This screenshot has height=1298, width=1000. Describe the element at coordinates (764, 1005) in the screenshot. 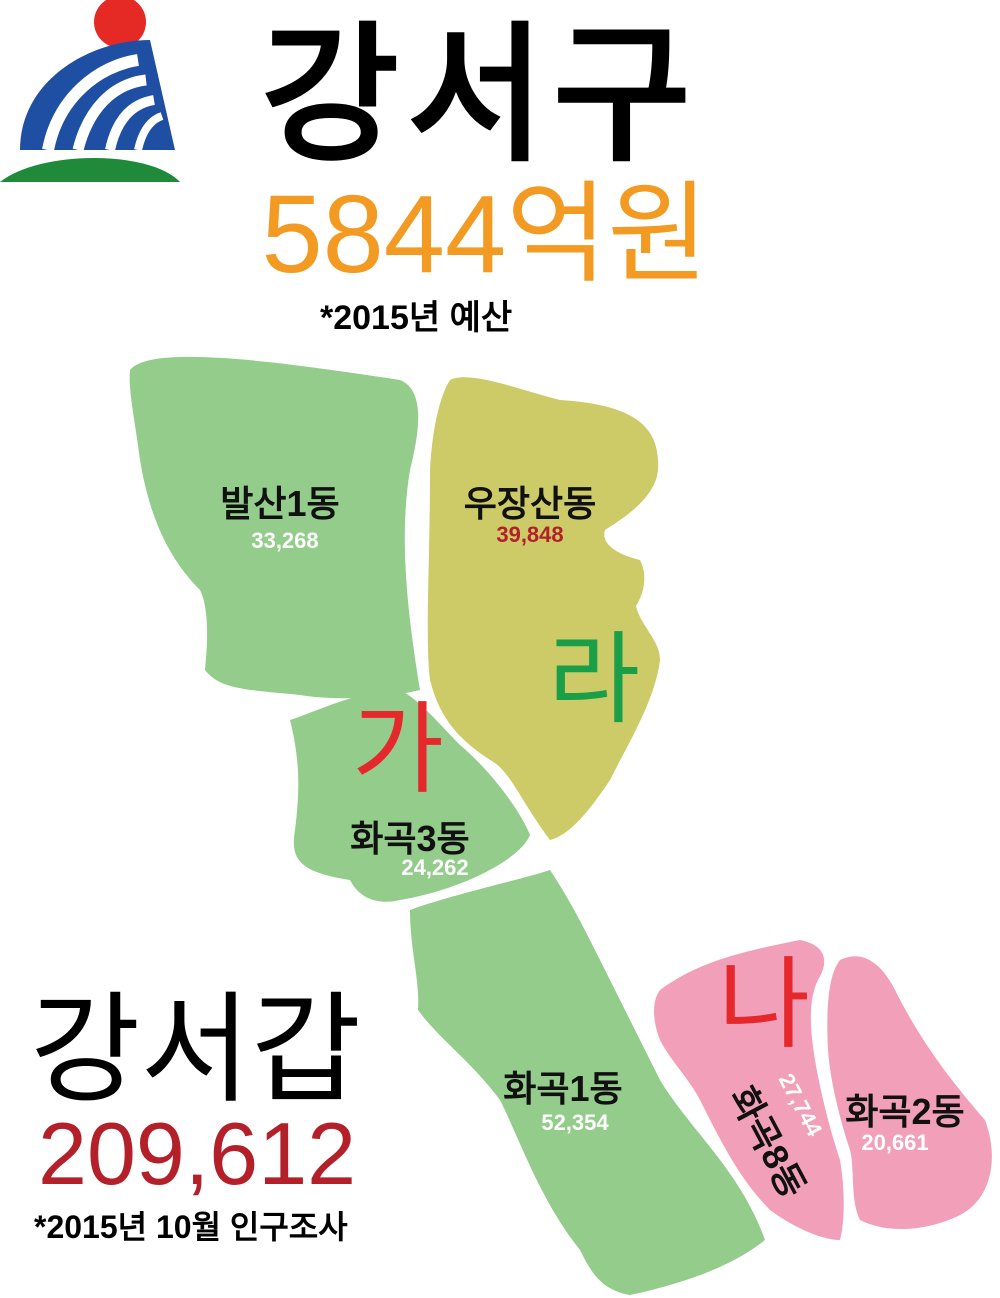

I see `zone-letter-na: 나` at that location.